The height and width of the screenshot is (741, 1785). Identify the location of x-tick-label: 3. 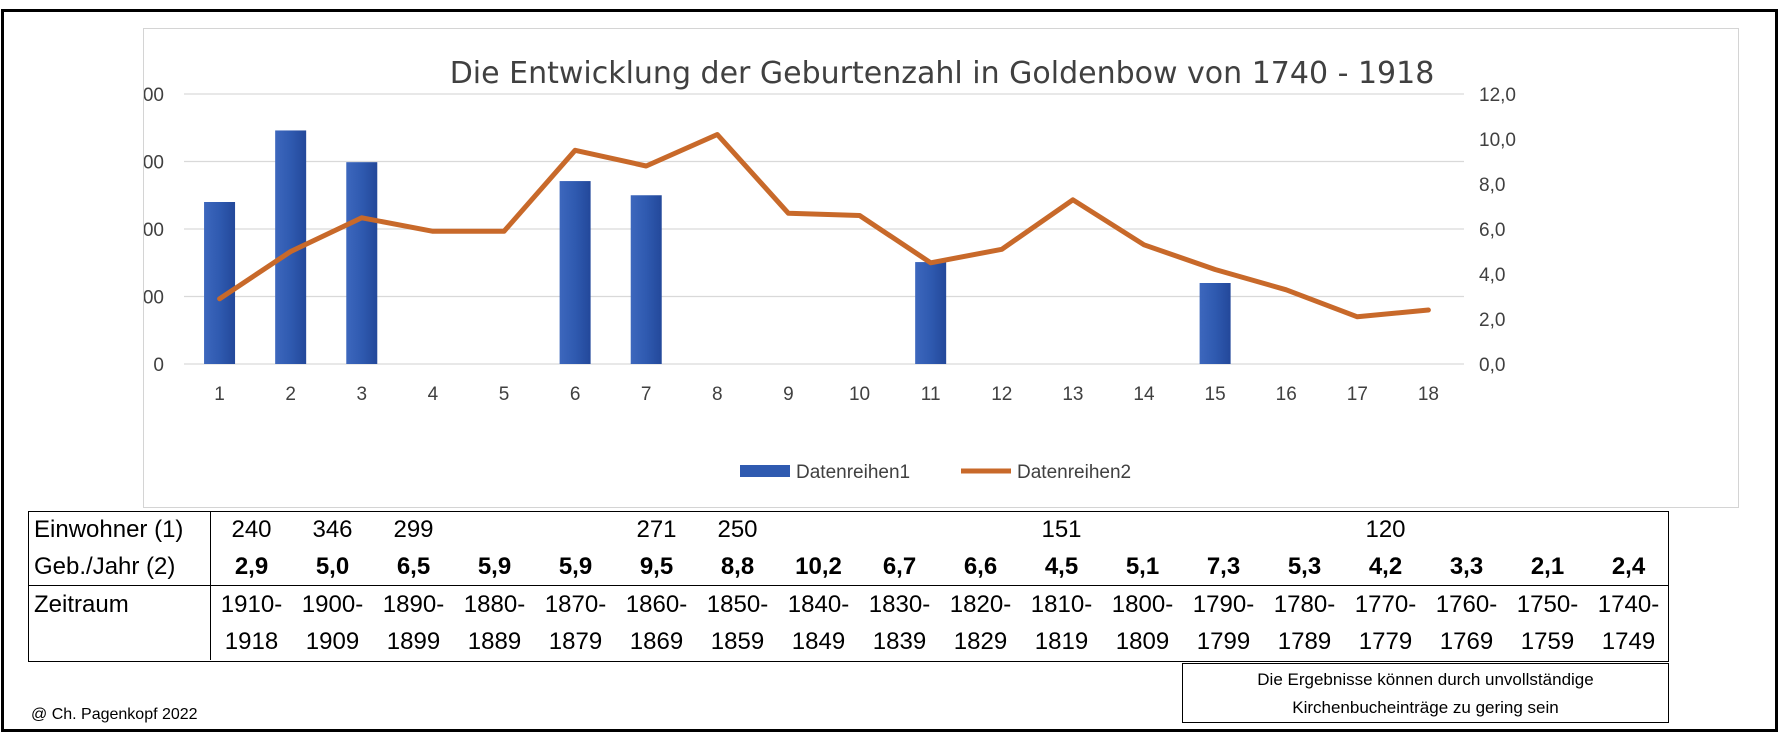
(361, 394).